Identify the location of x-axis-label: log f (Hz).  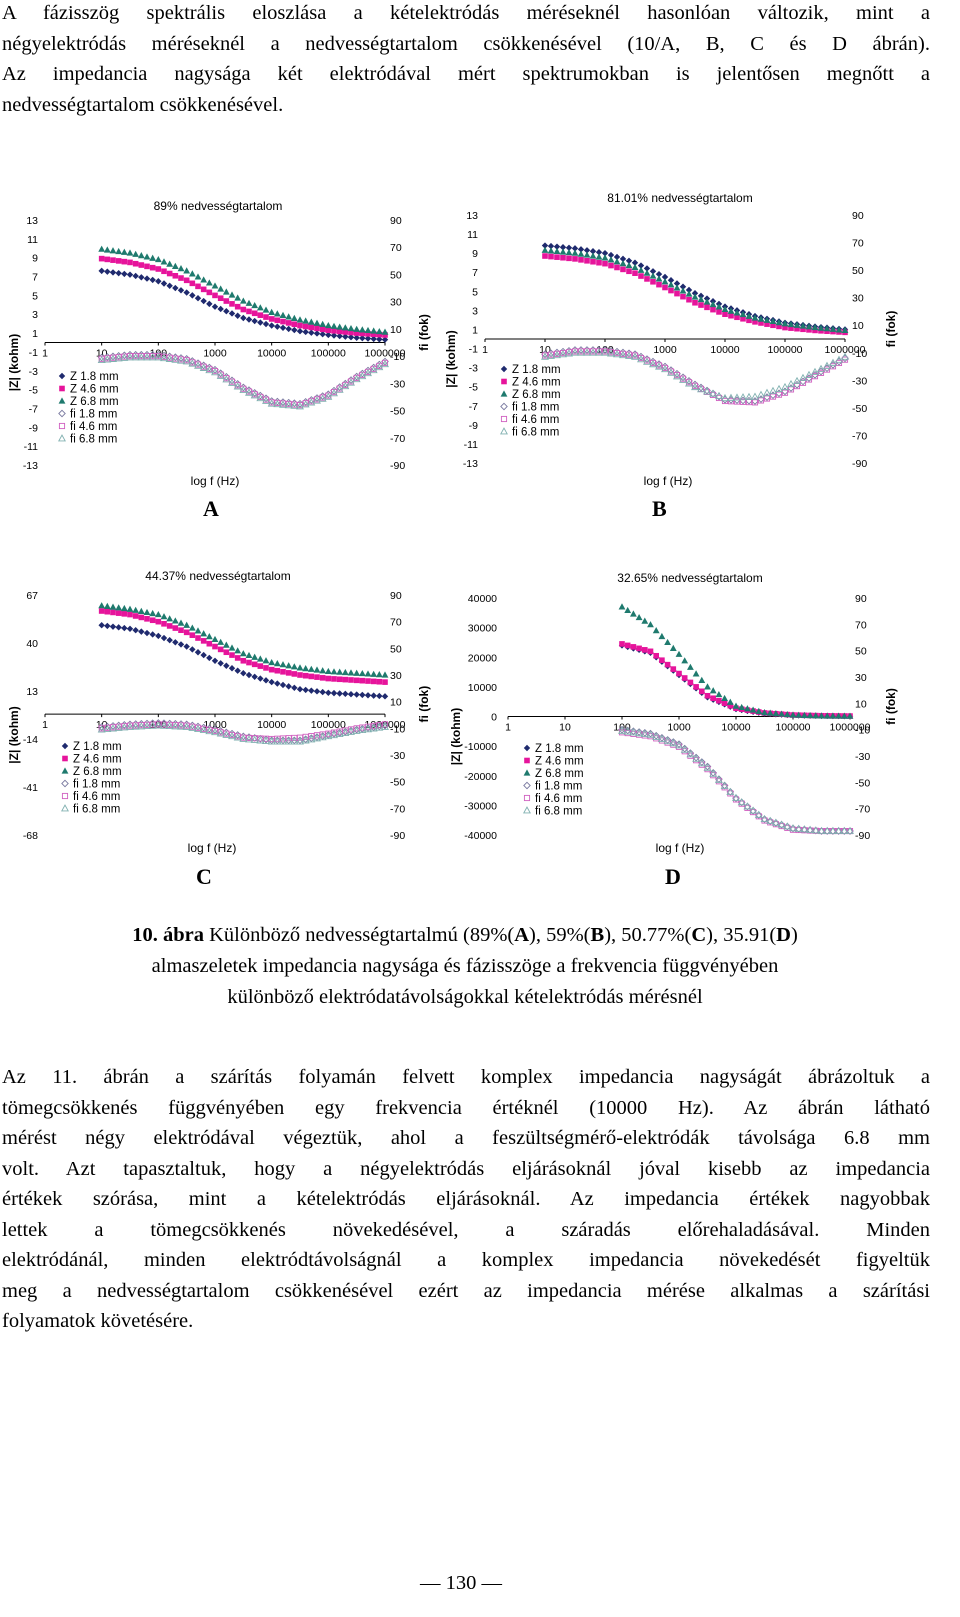
(668, 481).